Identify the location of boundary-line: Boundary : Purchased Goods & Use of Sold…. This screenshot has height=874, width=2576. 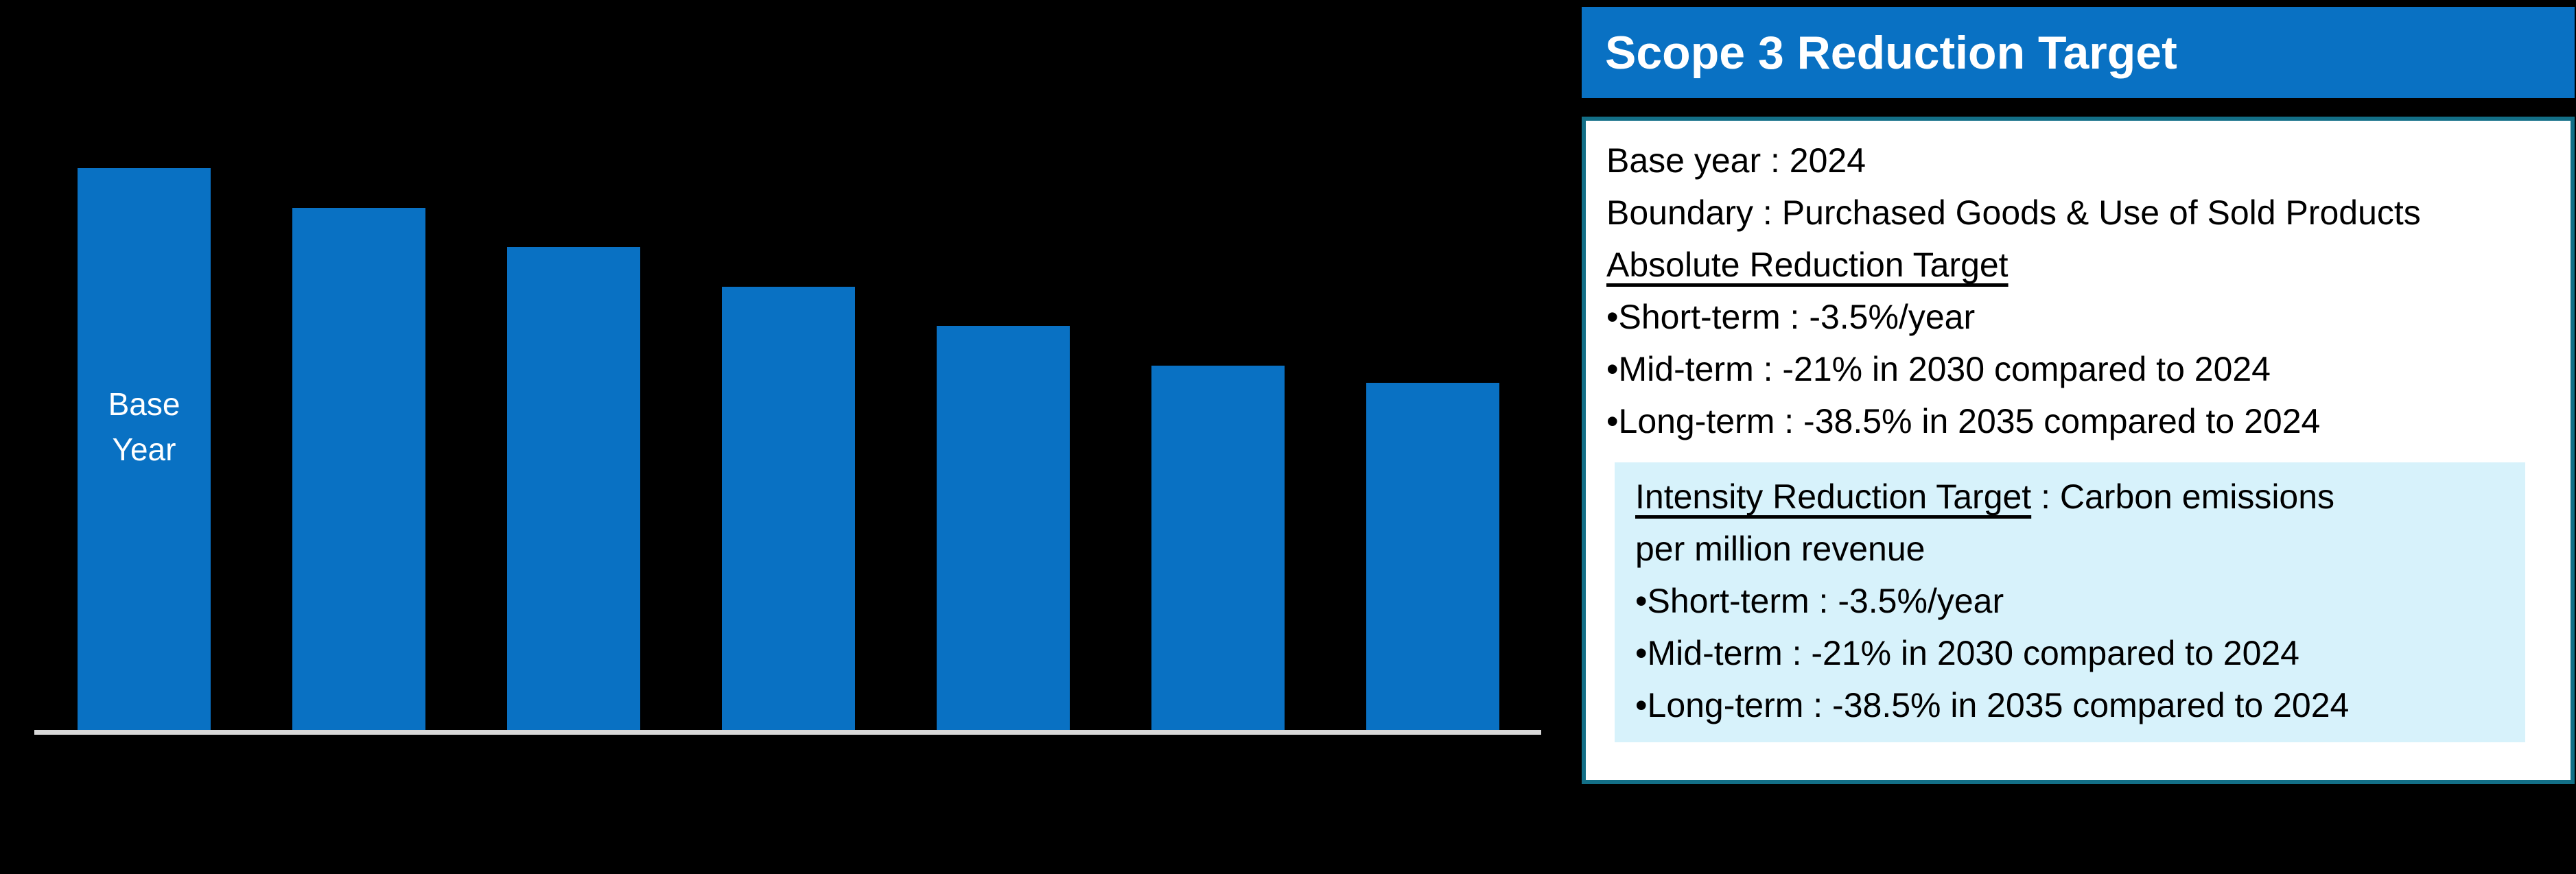
(2013, 213).